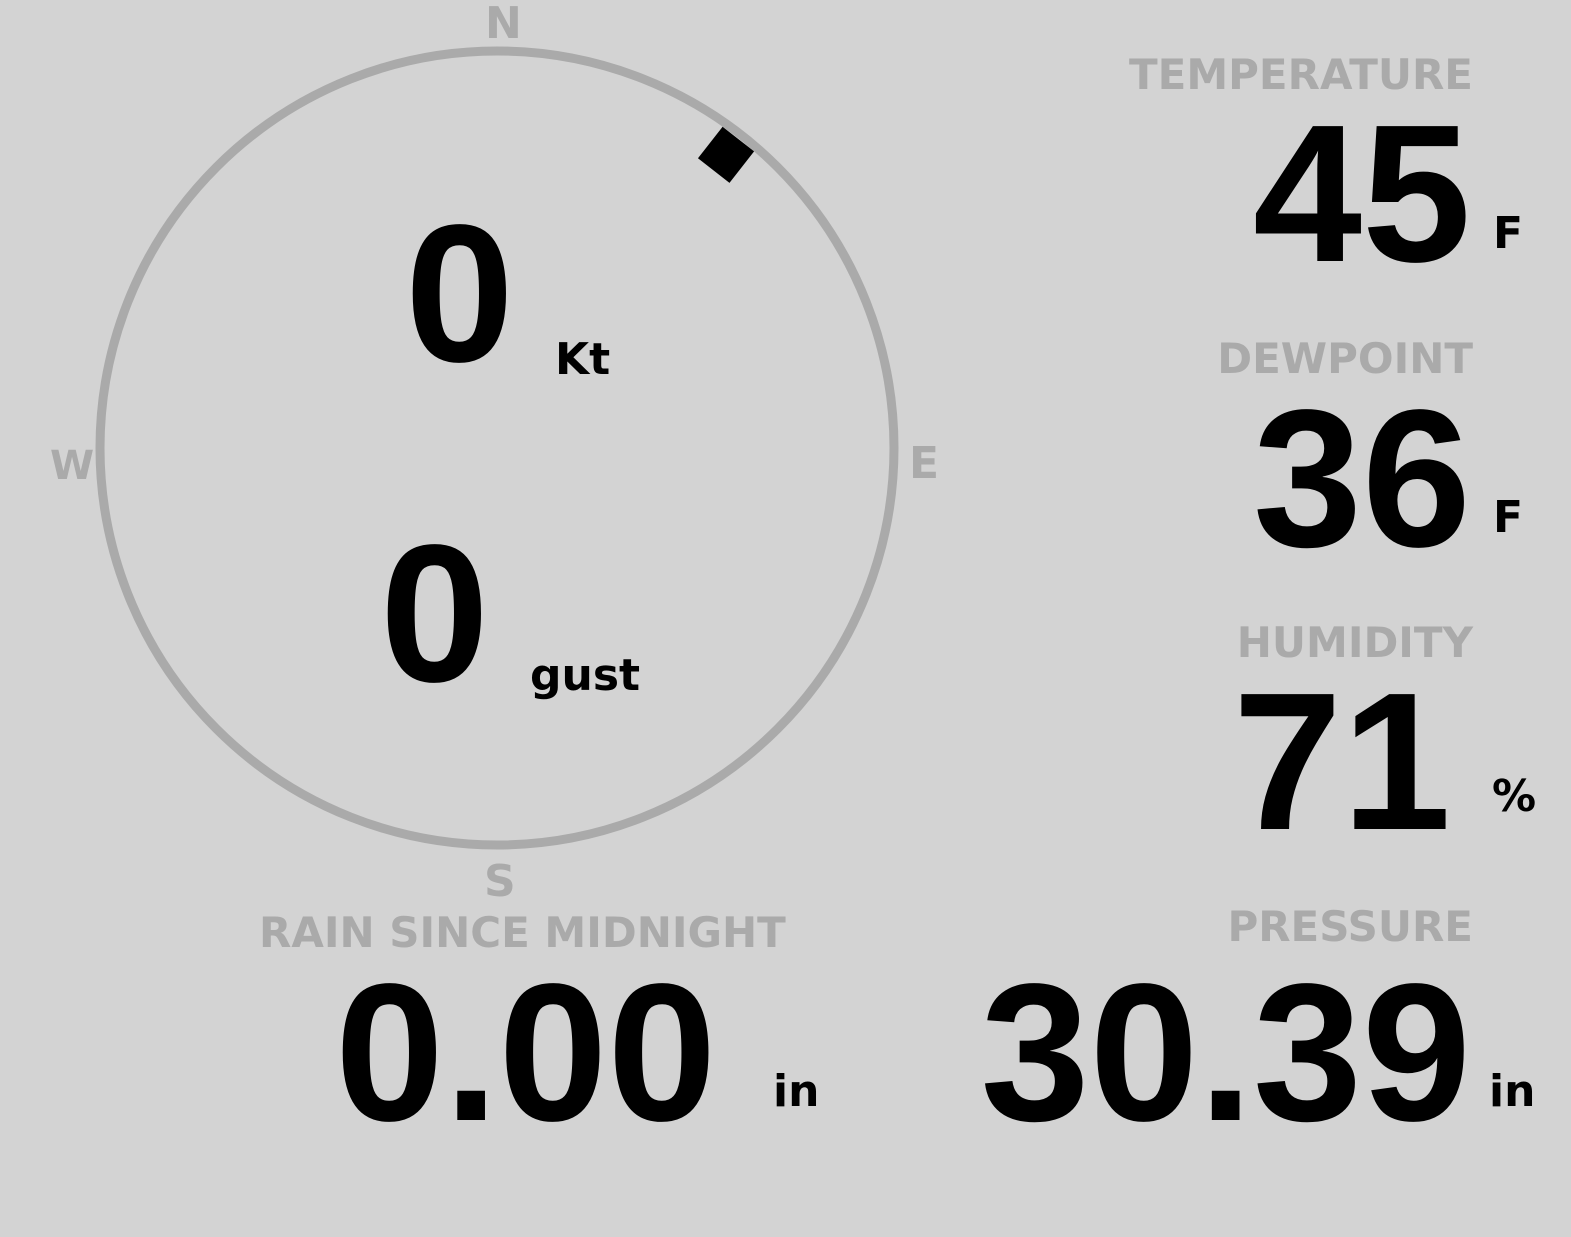 The width and height of the screenshot is (1571, 1237). I want to click on rain-unit: in, so click(796, 1091).